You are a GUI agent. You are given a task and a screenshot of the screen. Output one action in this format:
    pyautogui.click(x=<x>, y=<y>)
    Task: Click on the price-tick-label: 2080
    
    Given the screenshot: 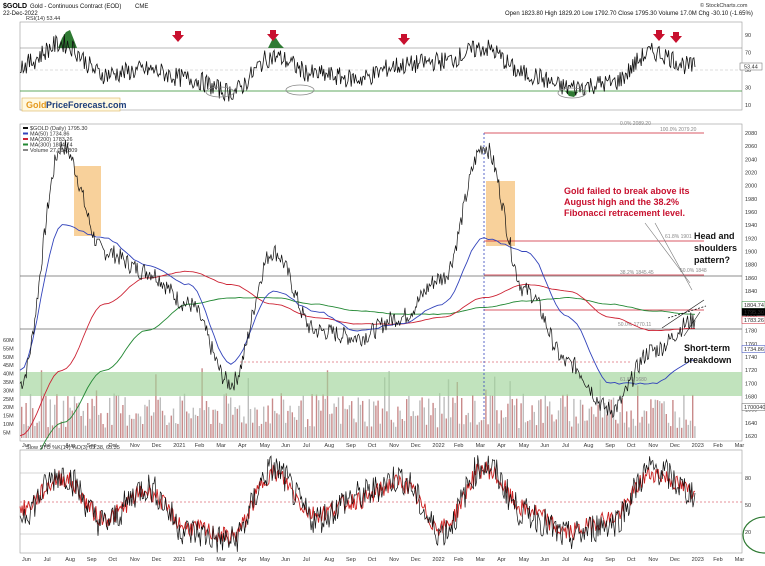 What is the action you would take?
    pyautogui.click(x=751, y=134)
    